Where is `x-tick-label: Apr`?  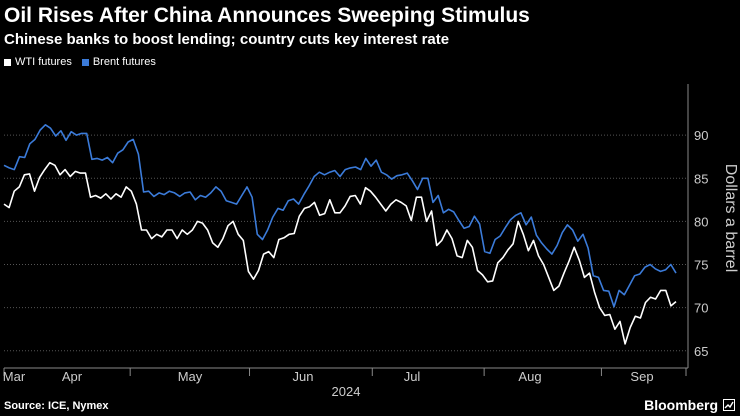 x-tick-label: Apr is located at coordinates (72, 376).